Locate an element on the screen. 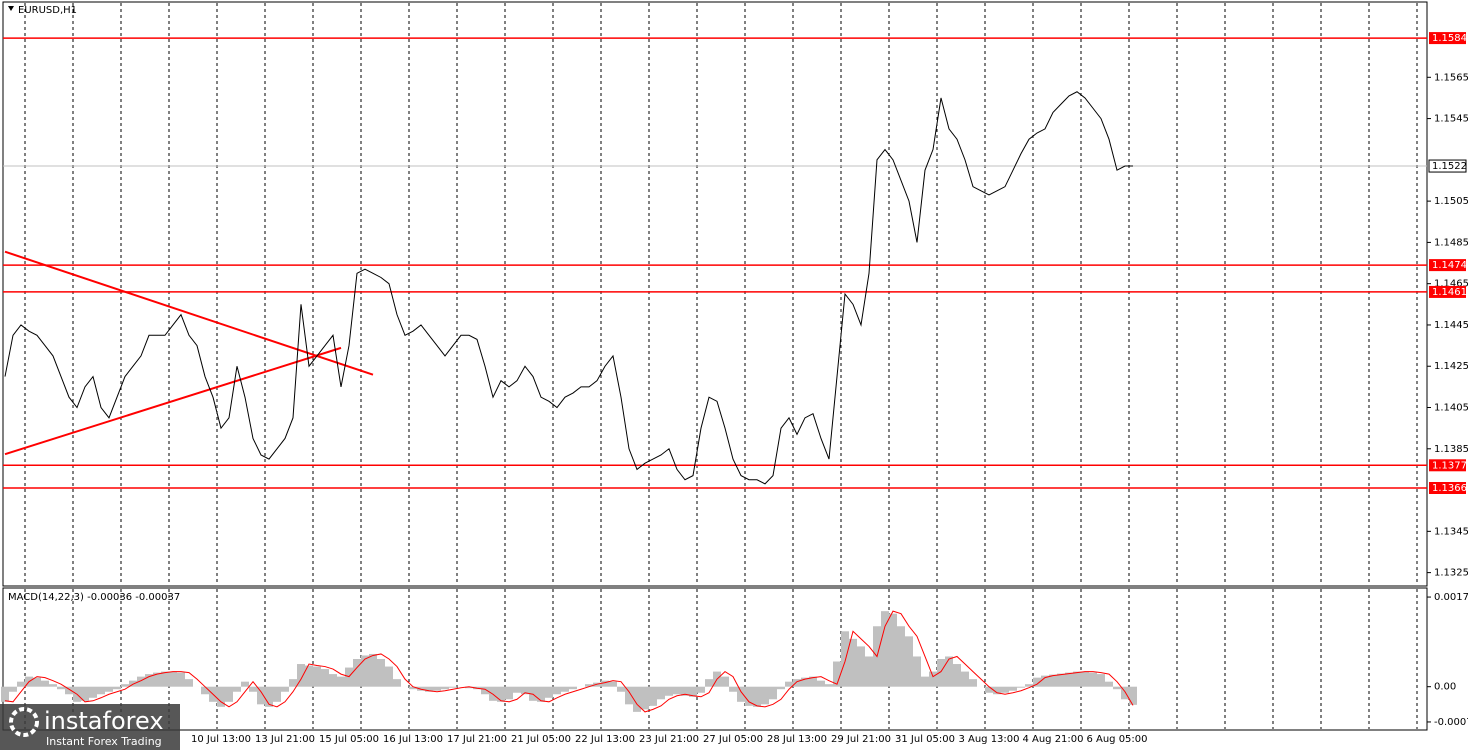 Image resolution: width=1468 pixels, height=754 pixels. x-tick-label: 15 Jul 05:00 is located at coordinates (349, 739).